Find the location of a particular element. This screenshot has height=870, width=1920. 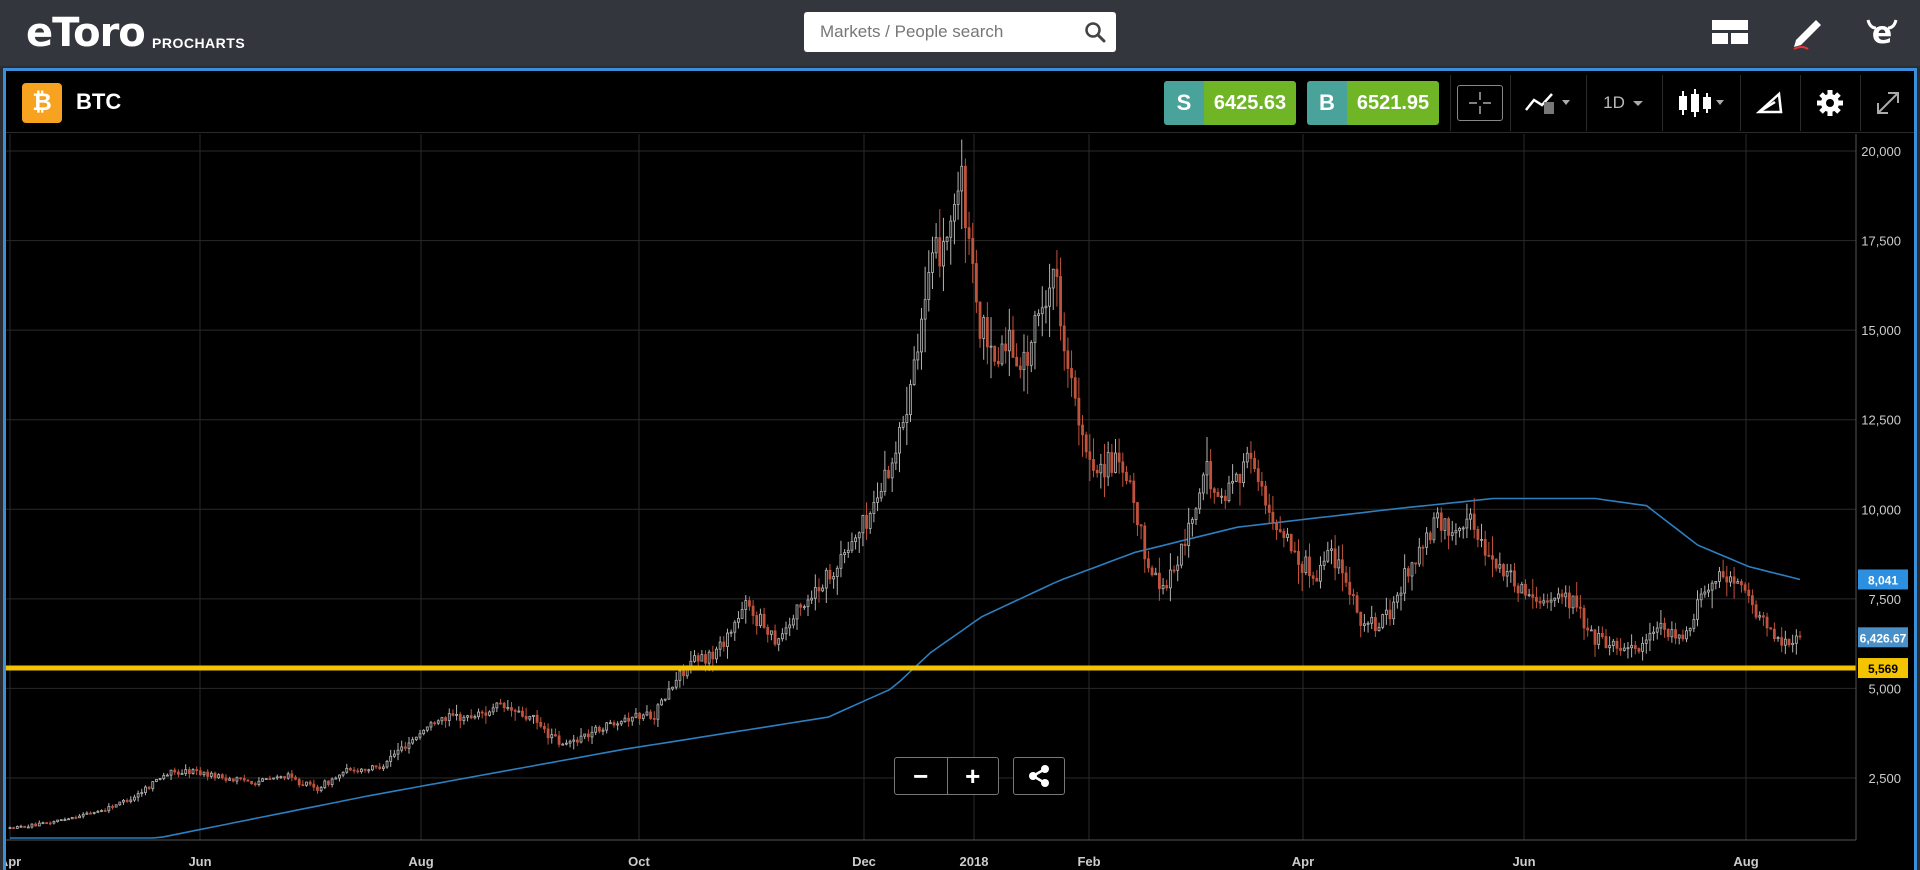

pencil-icon is located at coordinates (1808, 32).